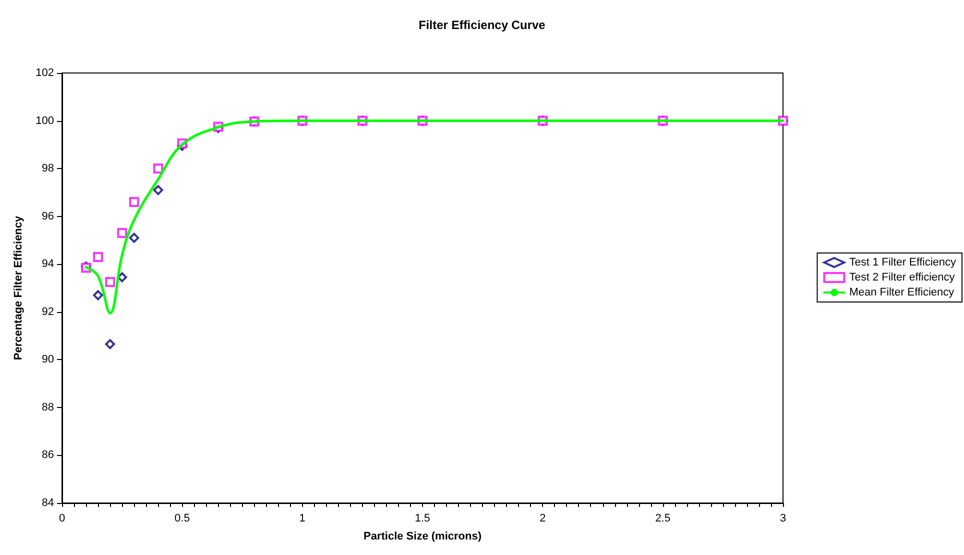  I want to click on y-tick-label: 88, so click(48, 407).